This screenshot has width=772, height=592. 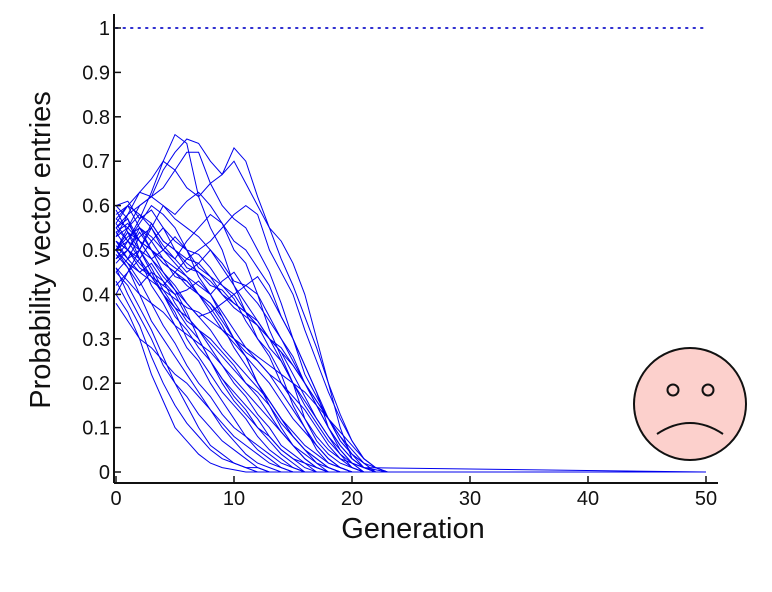 What do you see at coordinates (706, 499) in the screenshot?
I see `x-tick-label: 50` at bounding box center [706, 499].